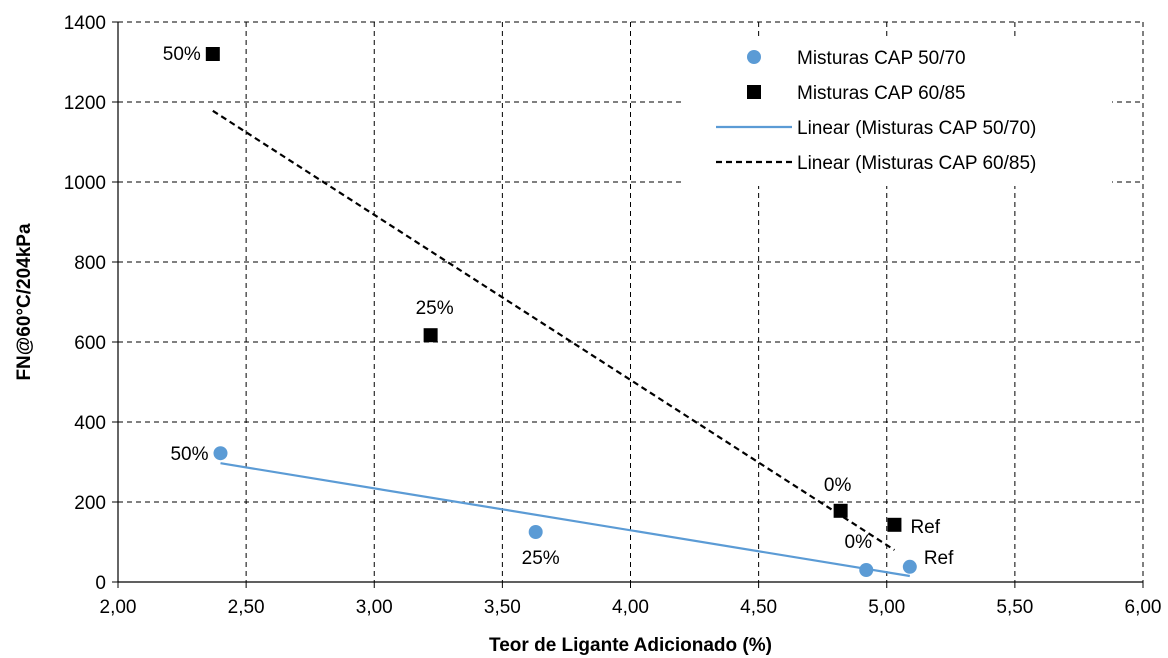 This screenshot has width=1168, height=658. Describe the element at coordinates (881, 93) in the screenshot. I see `legend-label: Misturas CAP 60/85` at that location.